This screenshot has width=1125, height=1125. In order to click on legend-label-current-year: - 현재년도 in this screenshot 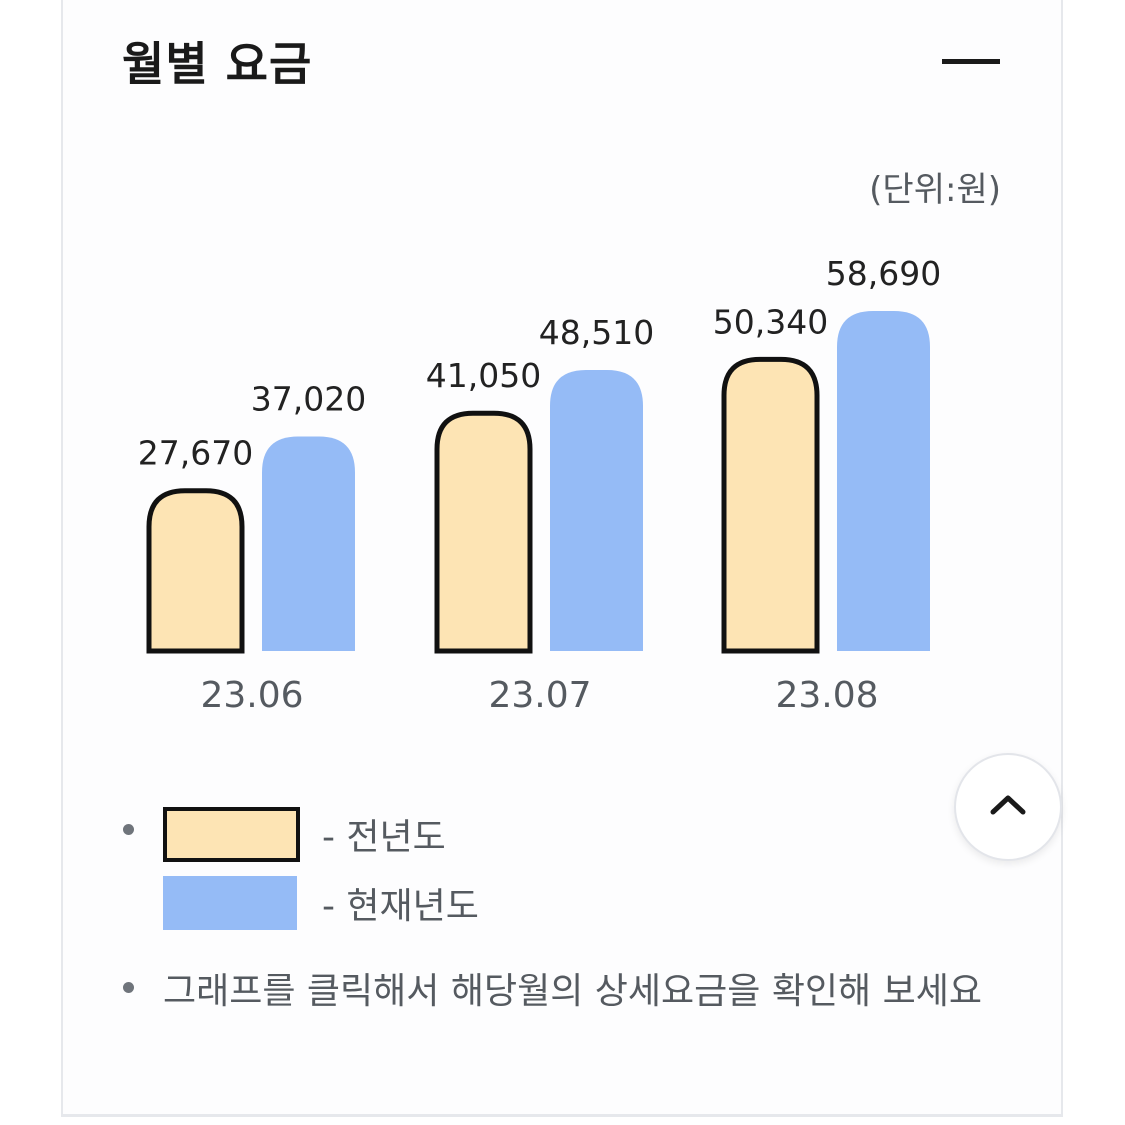, I will do `click(400, 906)`.